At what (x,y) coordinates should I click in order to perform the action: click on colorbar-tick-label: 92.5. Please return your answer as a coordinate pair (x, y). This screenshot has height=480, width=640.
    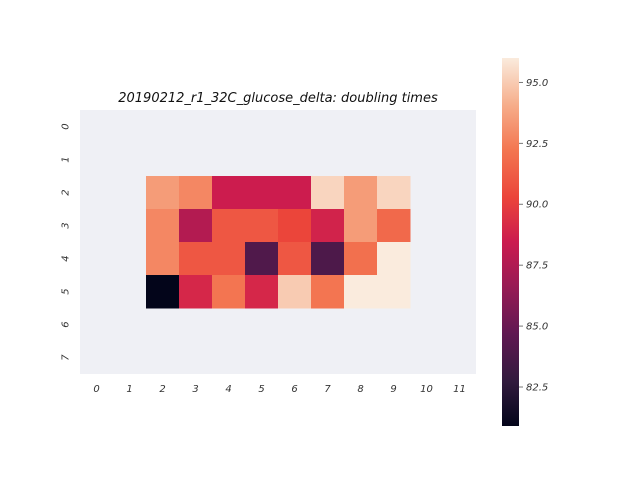
    Looking at the image, I should click on (537, 144).